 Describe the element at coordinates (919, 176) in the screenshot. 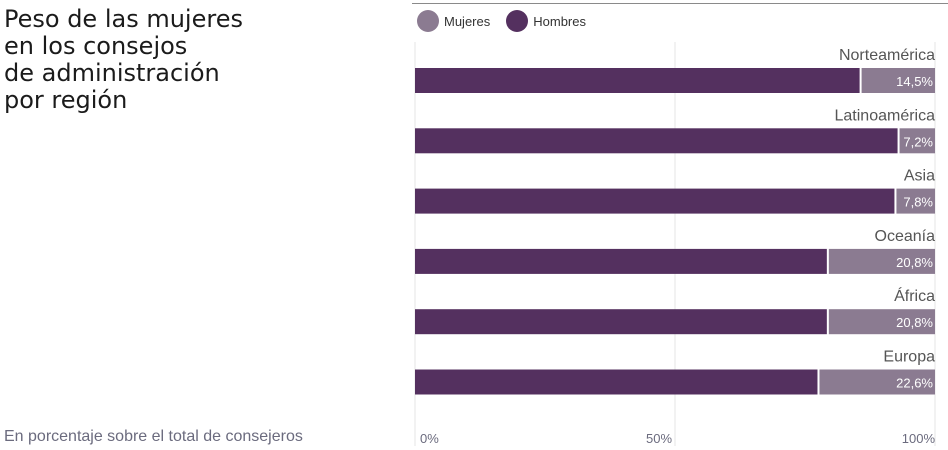

I see `region-label: Asia` at that location.